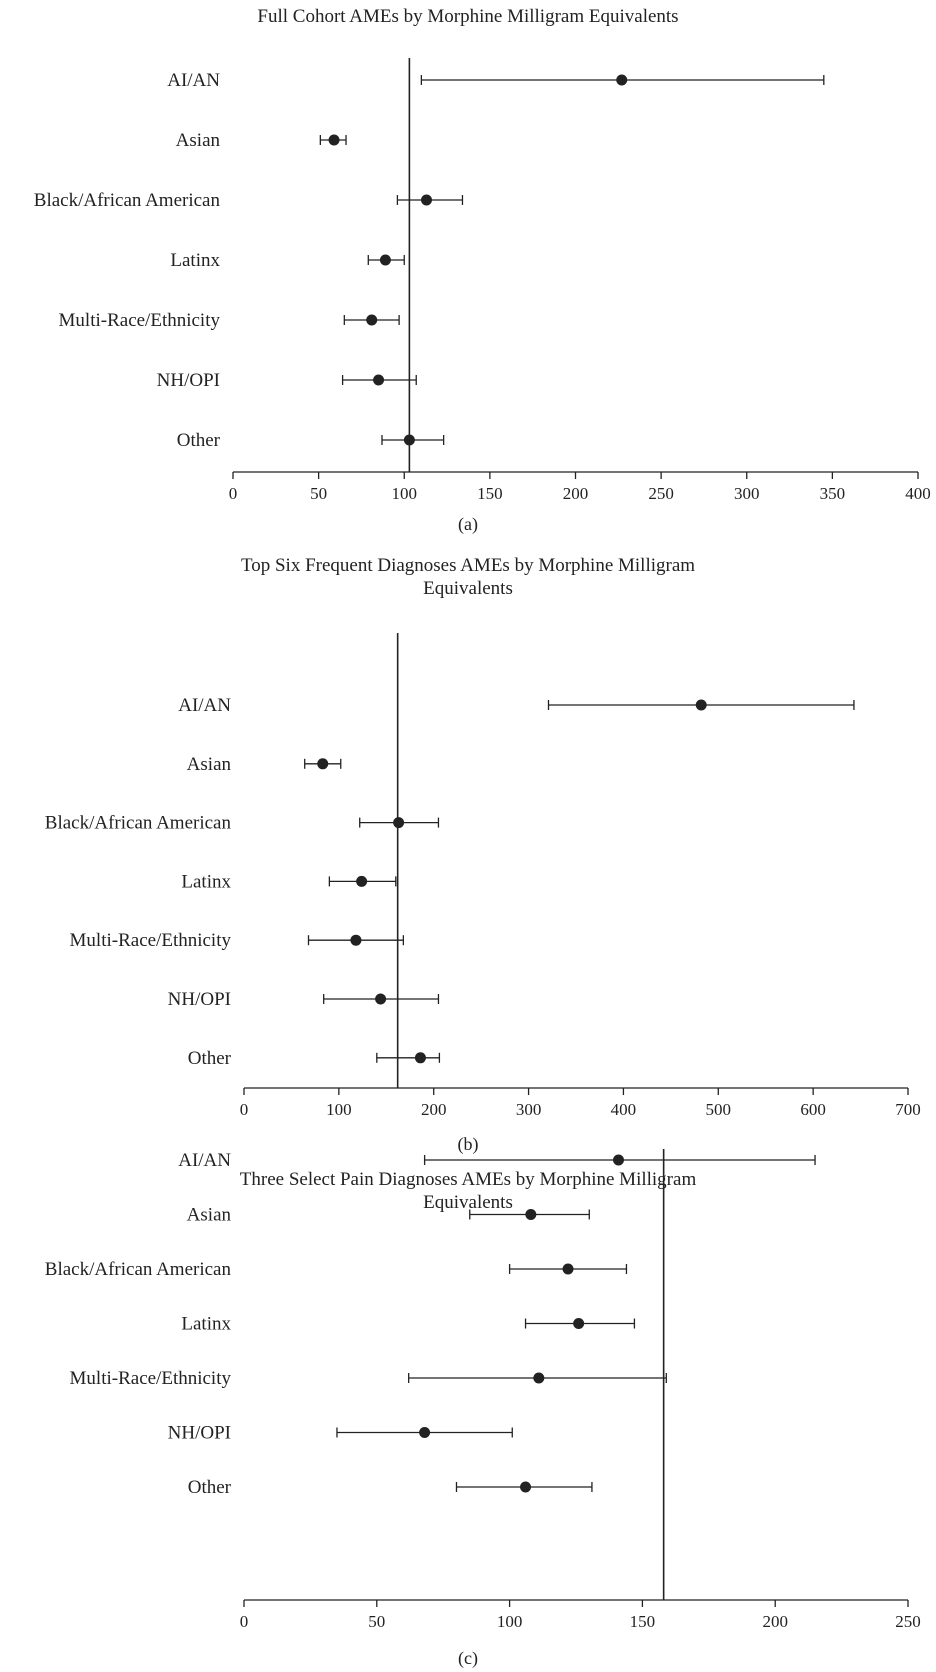  Describe the element at coordinates (468, 1144) in the screenshot. I see `panel-label: (b)` at that location.